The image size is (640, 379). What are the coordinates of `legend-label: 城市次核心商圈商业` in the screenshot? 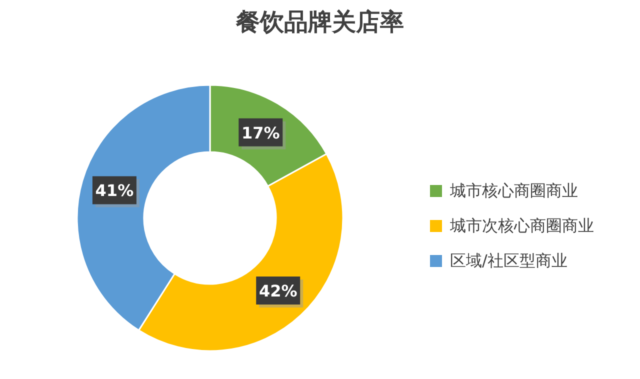 It's located at (521, 225).